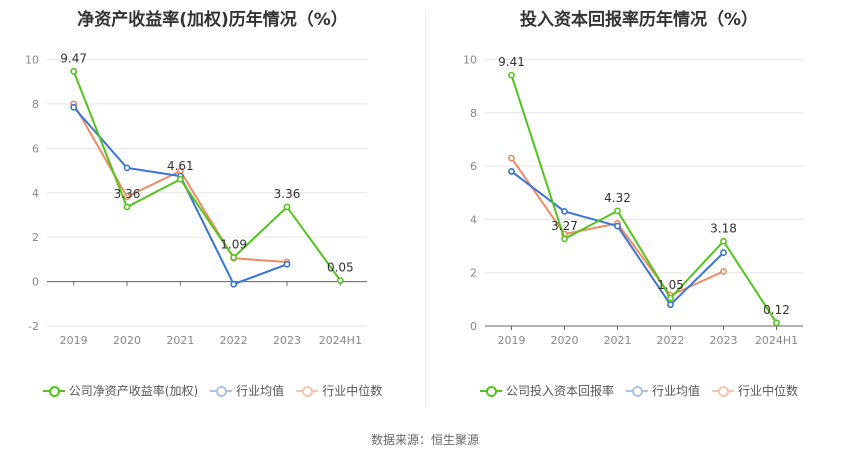  I want to click on legend-item-company: 公司投入资本回报率, so click(546, 390).